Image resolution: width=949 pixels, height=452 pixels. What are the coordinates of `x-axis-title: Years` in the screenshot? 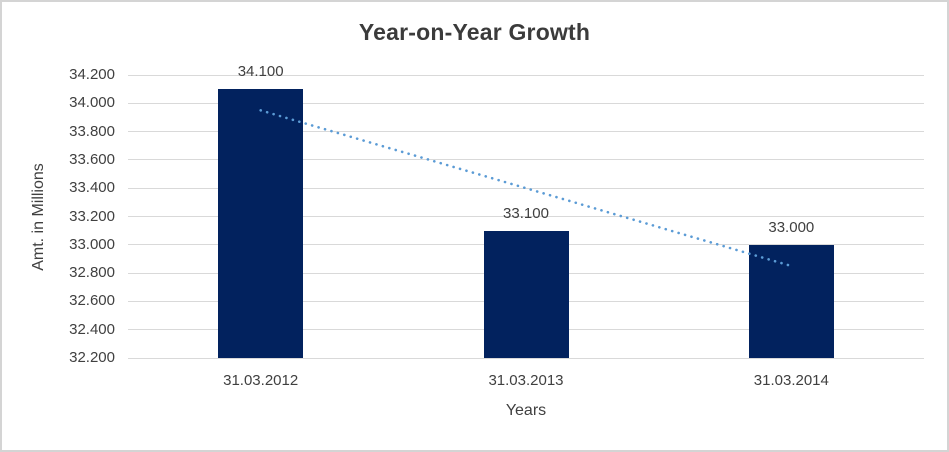 It's located at (526, 410).